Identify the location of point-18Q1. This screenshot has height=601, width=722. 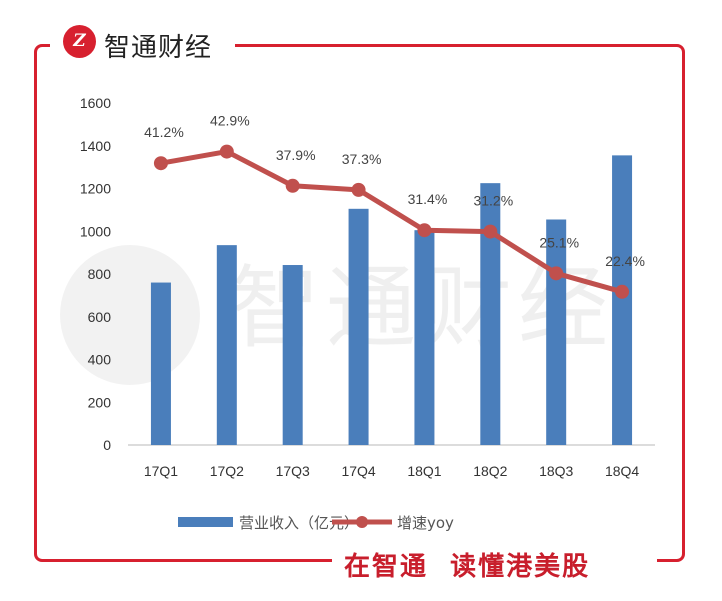
(424, 230).